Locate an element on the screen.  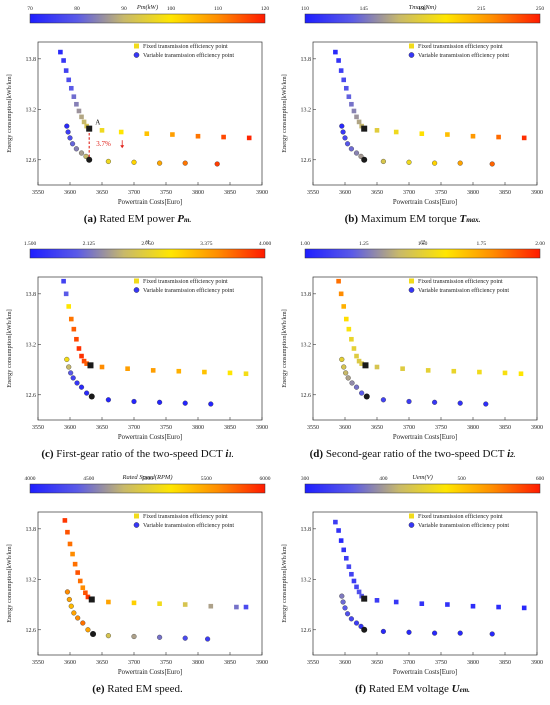
colorbar-tick-label: 1.500 is located at coordinates (30, 244).